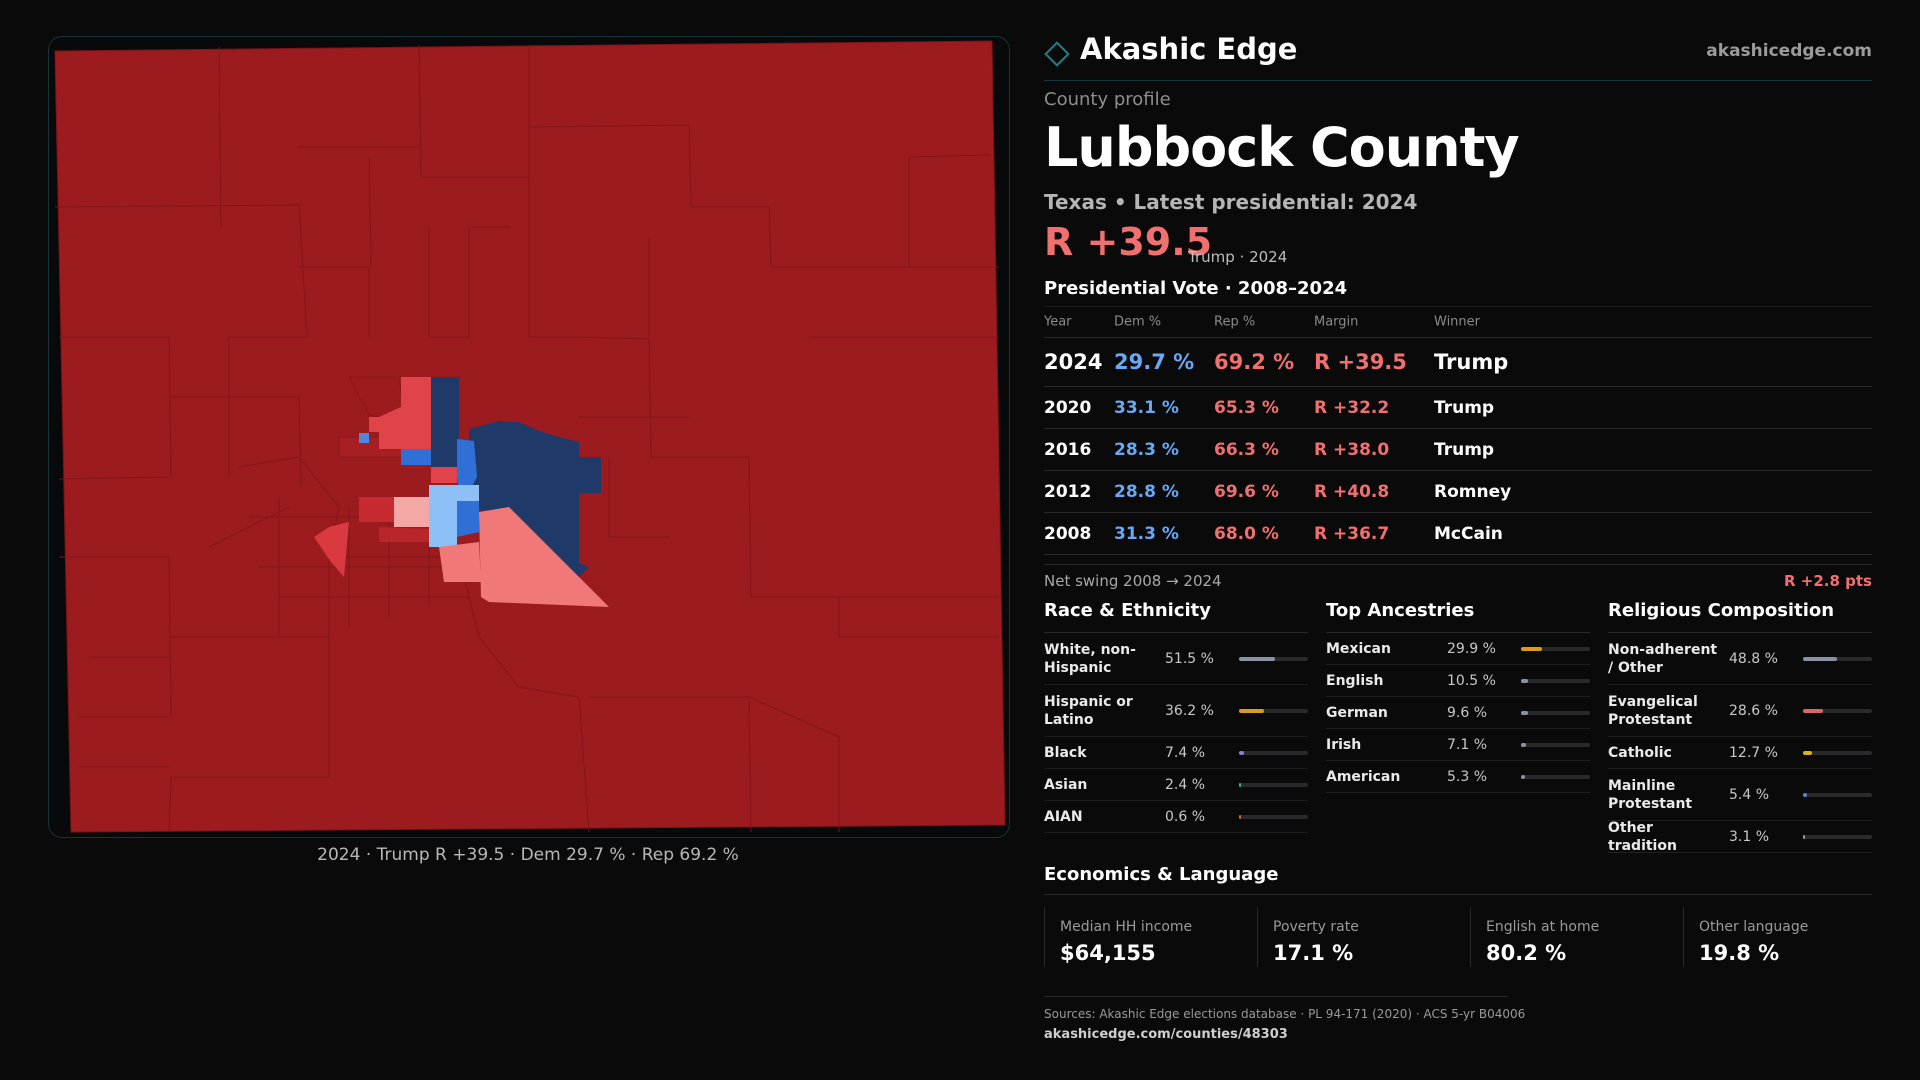 The width and height of the screenshot is (1920, 1080). What do you see at coordinates (1352, 407) in the screenshot?
I see `cell-margin: R +32.2` at bounding box center [1352, 407].